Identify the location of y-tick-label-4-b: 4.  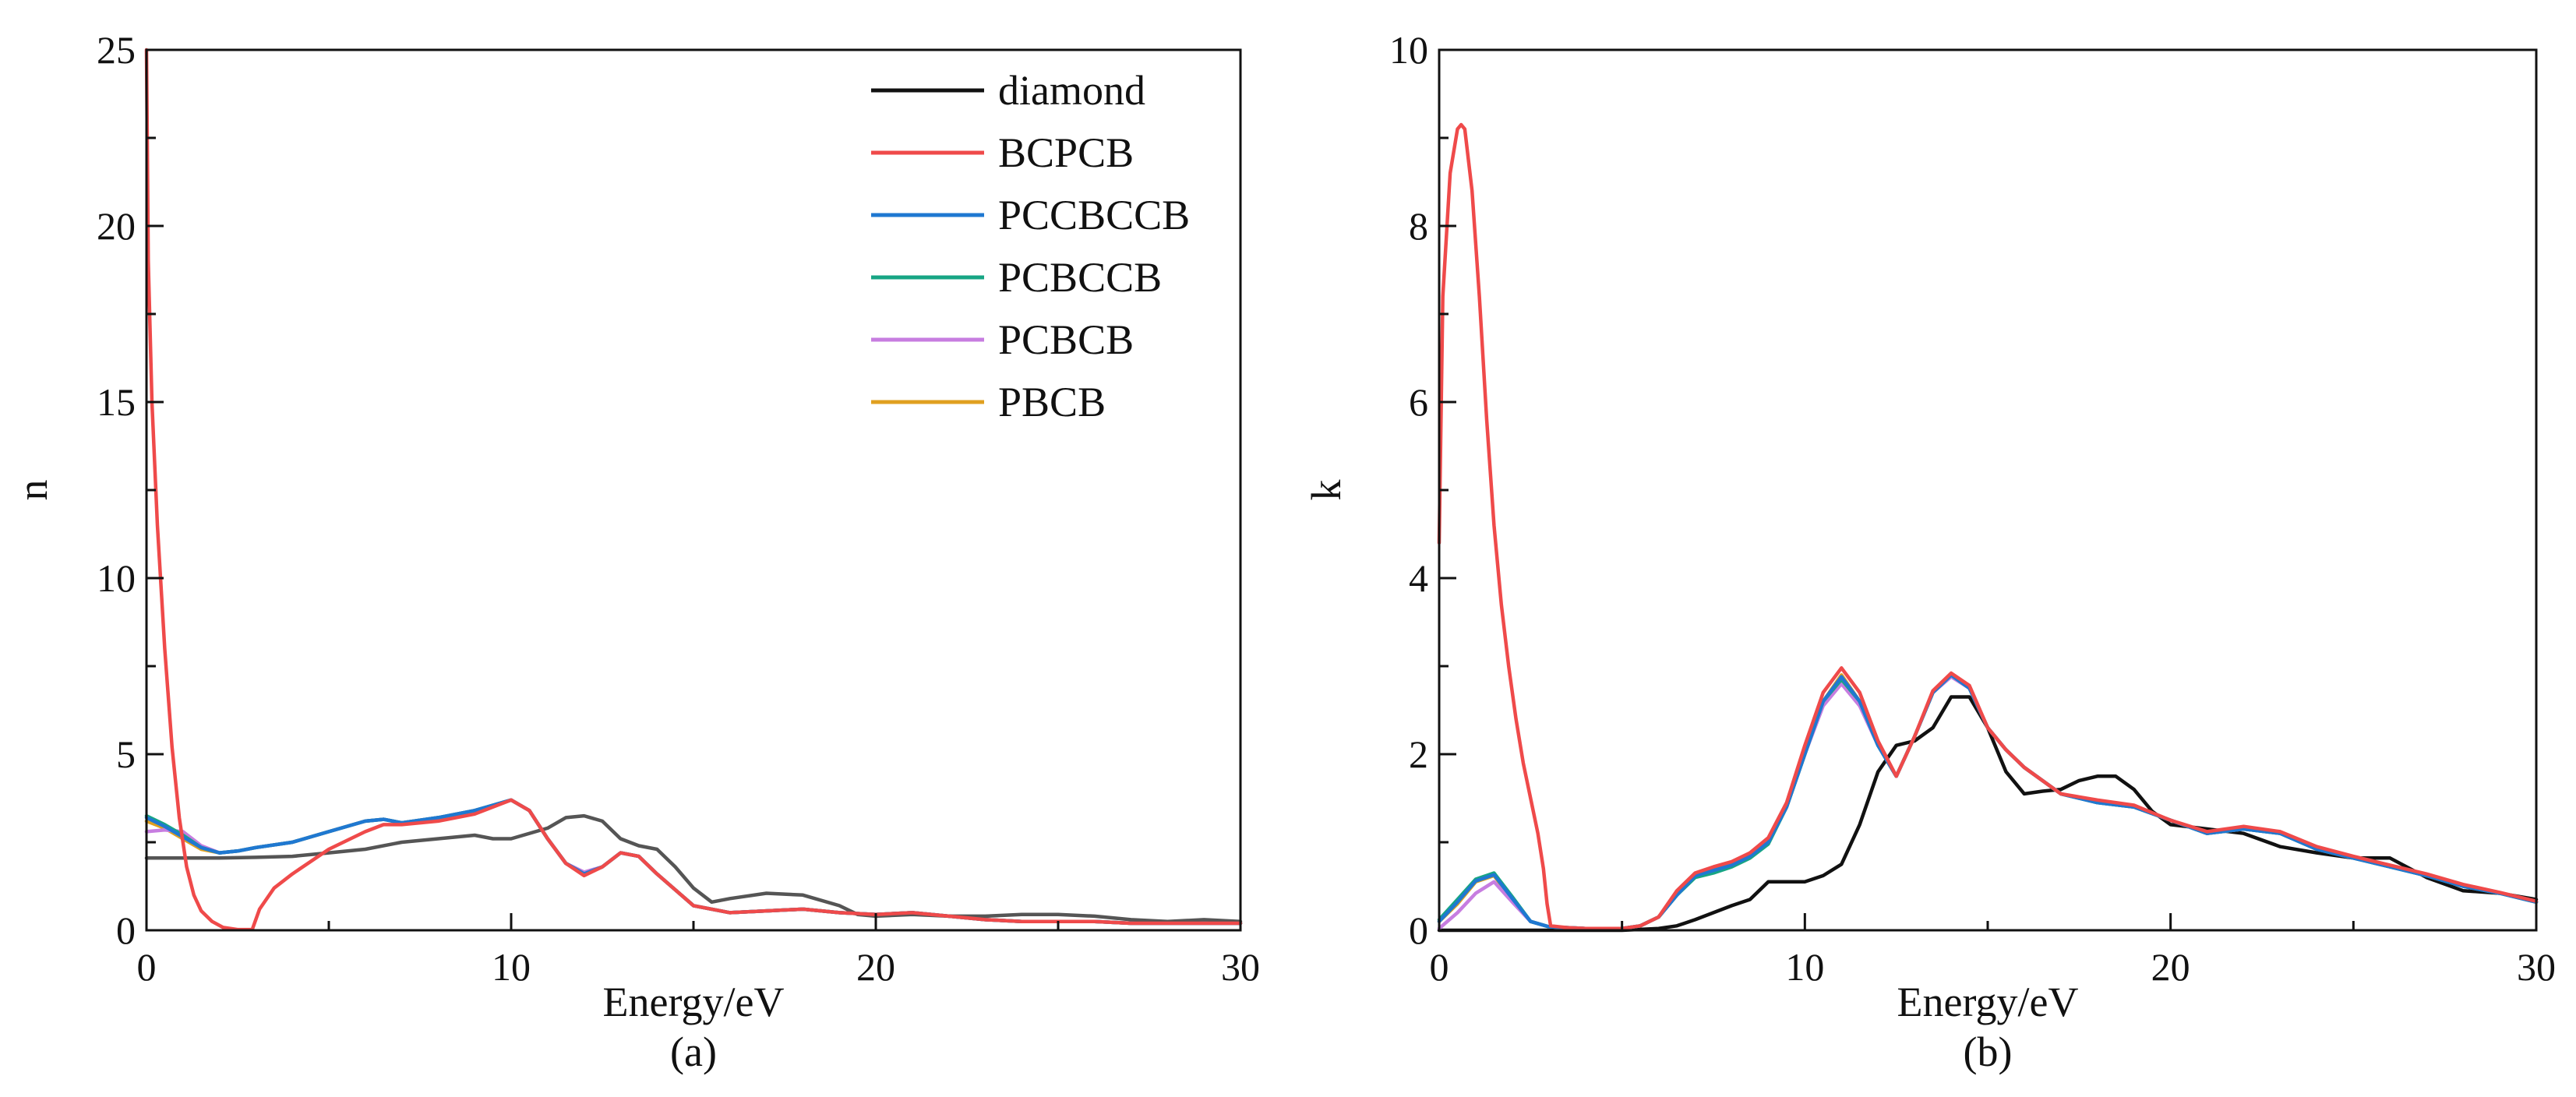
(1418, 578).